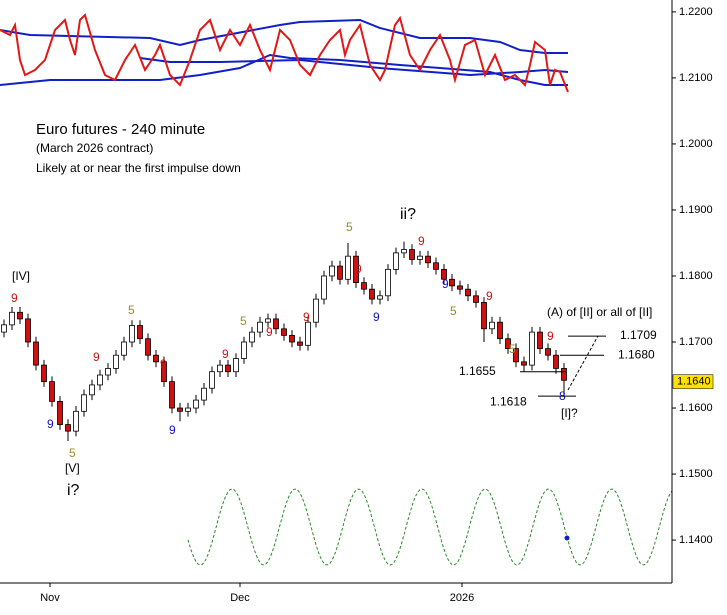 The width and height of the screenshot is (727, 615). I want to click on last-price-label: 1.1640, so click(694, 382).